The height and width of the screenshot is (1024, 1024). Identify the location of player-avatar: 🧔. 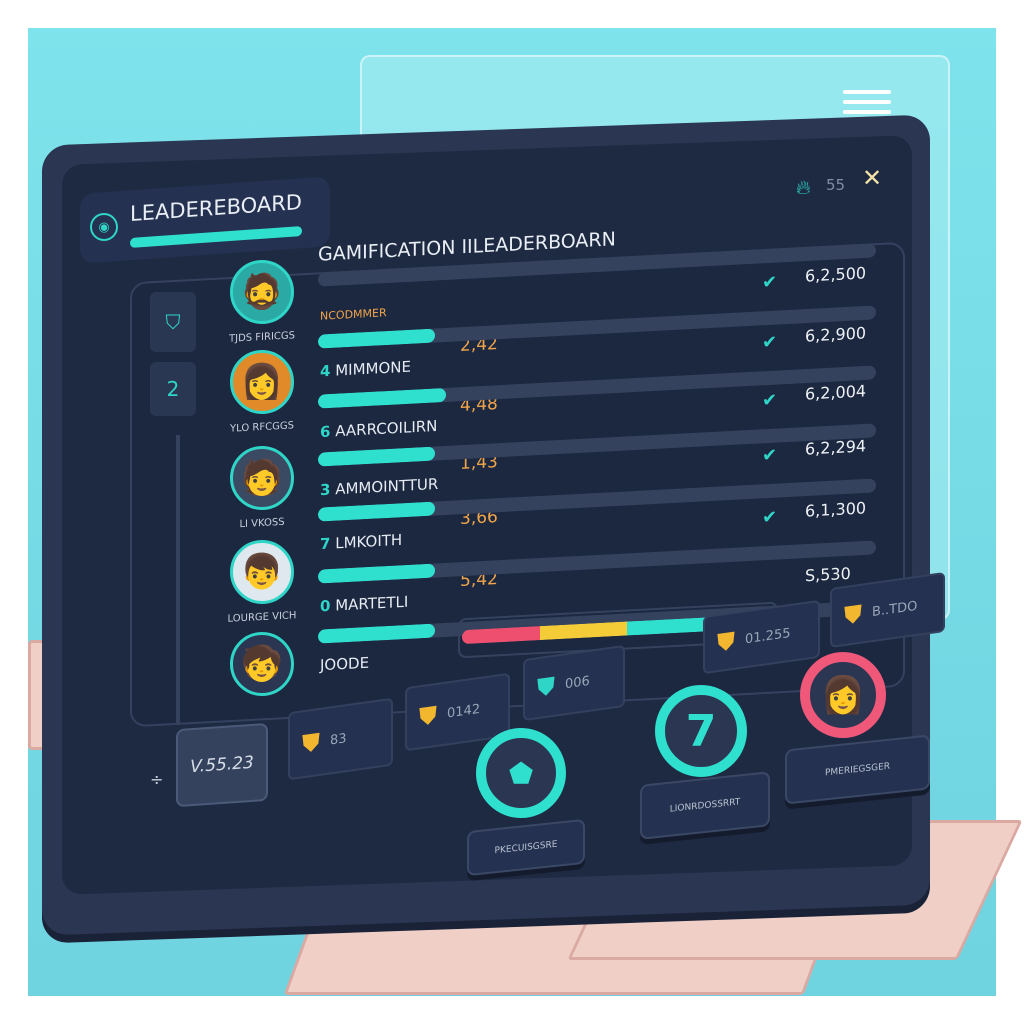
(262, 292).